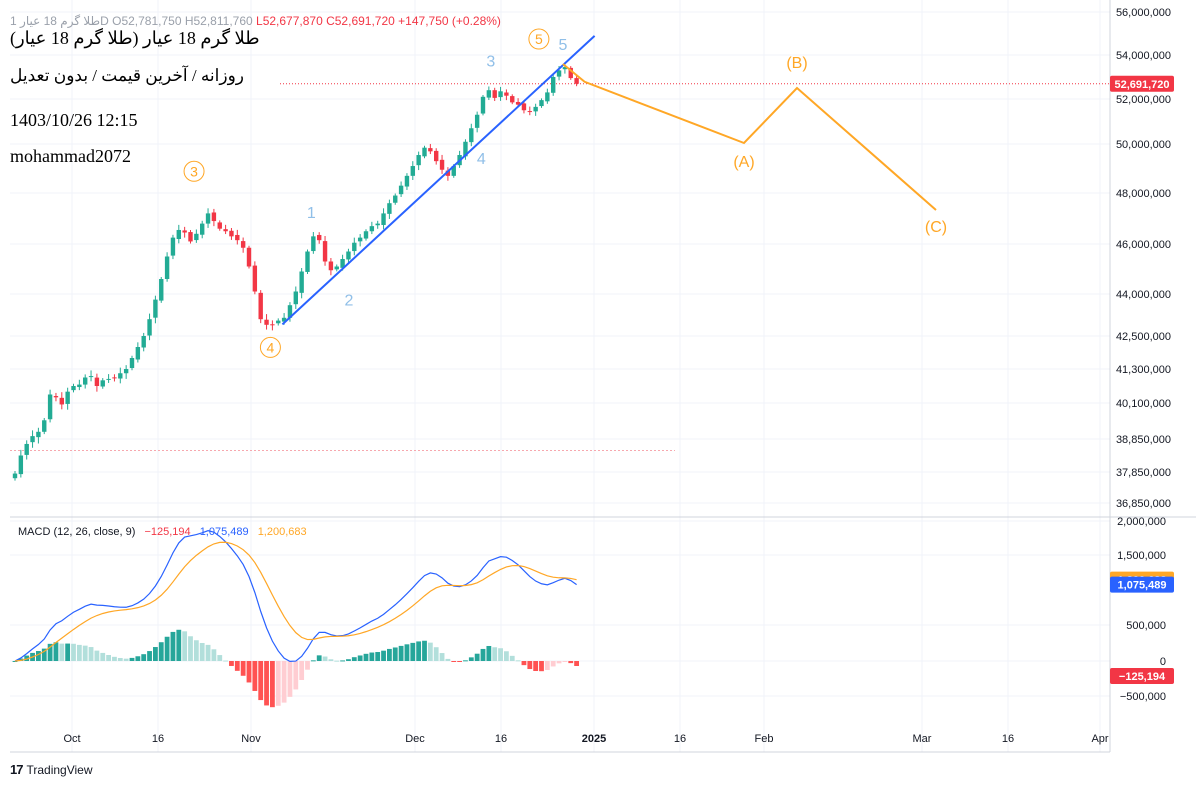 The image size is (1196, 787). Describe the element at coordinates (1141, 522) in the screenshot. I see `macd-tick-label: 2,000,000` at that location.